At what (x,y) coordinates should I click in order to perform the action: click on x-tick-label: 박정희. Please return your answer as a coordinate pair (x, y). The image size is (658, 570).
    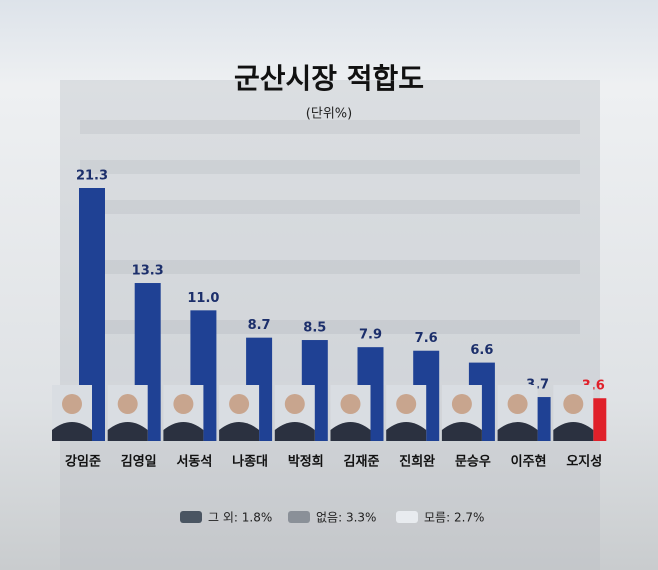
    Looking at the image, I should click on (306, 462).